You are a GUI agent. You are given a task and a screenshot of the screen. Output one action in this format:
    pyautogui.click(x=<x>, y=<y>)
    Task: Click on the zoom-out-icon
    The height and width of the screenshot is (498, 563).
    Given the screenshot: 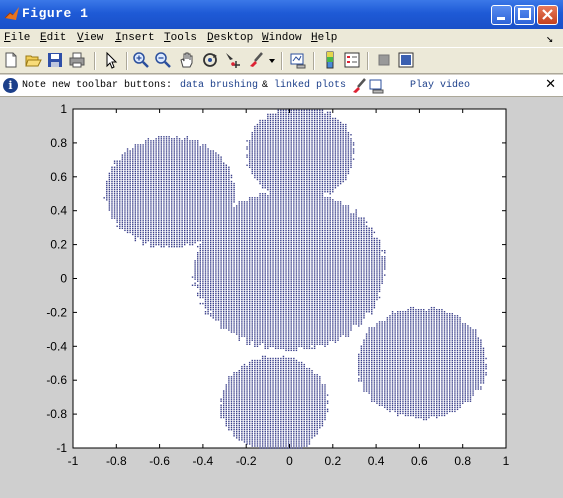 What is the action you would take?
    pyautogui.click(x=163, y=60)
    